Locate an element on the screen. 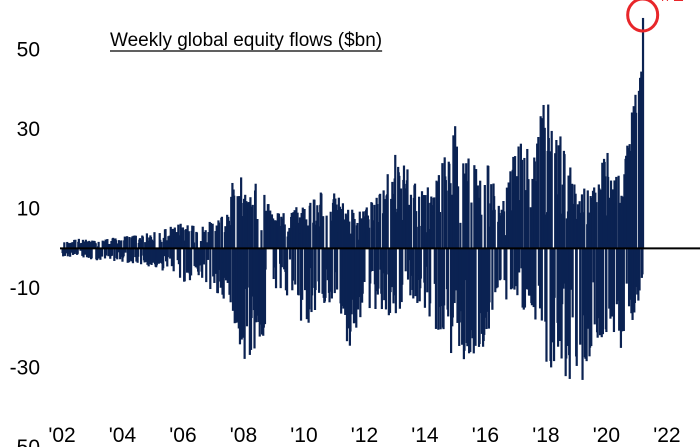  x-tick-label: '08 is located at coordinates (243, 435).